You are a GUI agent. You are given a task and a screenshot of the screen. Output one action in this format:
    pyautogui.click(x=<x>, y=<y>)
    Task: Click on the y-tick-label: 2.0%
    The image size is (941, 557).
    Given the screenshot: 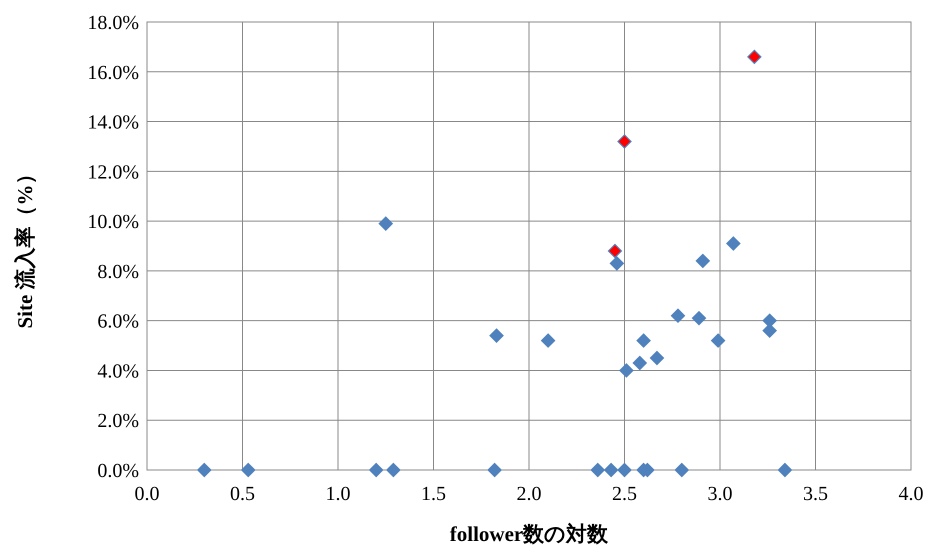 What is the action you would take?
    pyautogui.click(x=118, y=421)
    